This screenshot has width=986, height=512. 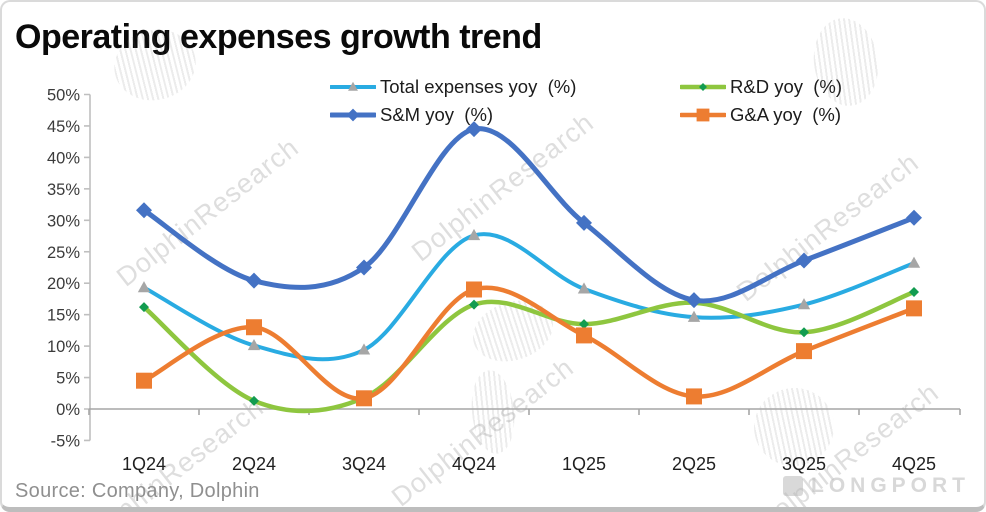 I want to click on x-category-label: 4Q25, so click(x=914, y=464).